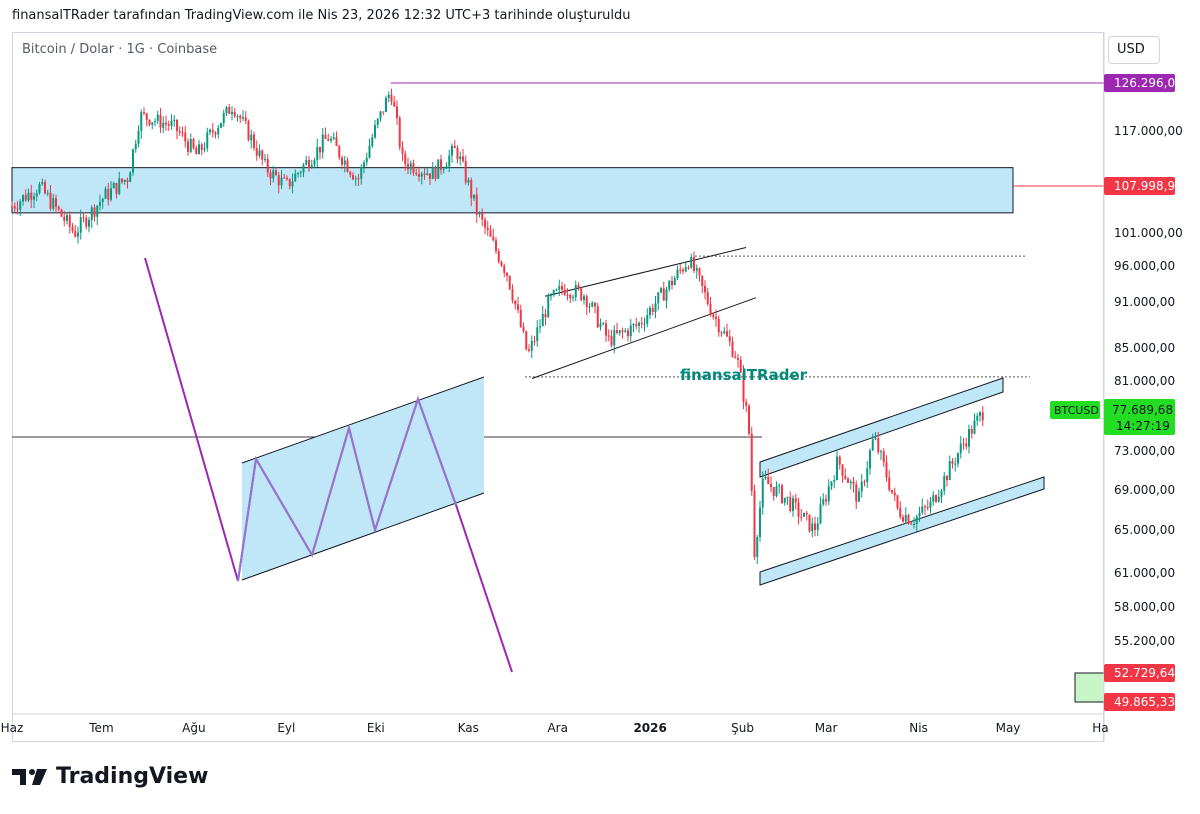  I want to click on price-tick-label: 85.000,00, so click(1144, 348).